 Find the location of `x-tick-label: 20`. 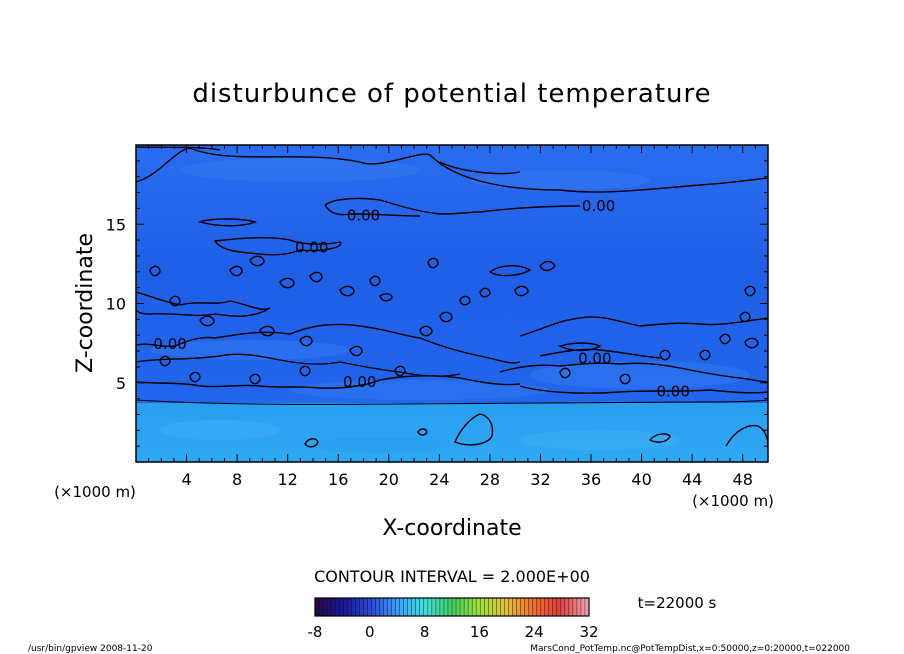

x-tick-label: 20 is located at coordinates (389, 479).